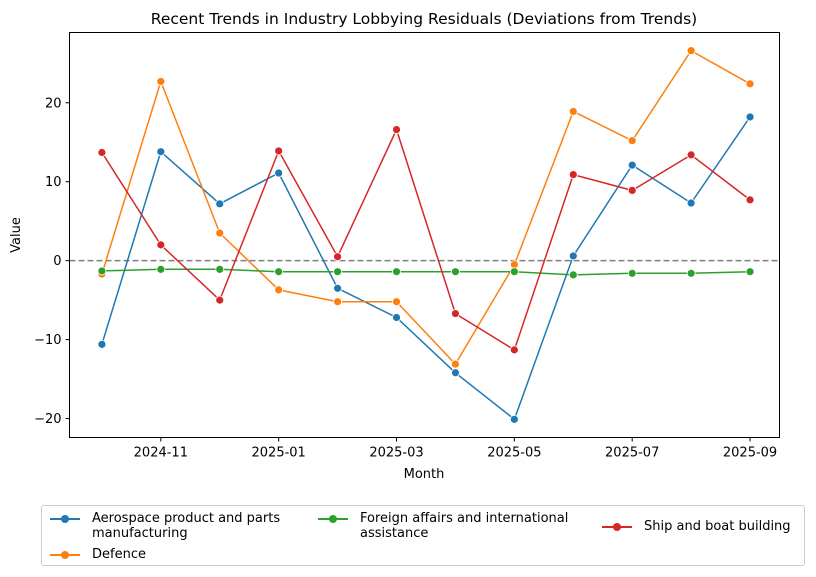 The height and width of the screenshot is (577, 816). Describe the element at coordinates (57, 261) in the screenshot. I see `y-tick-label: 0` at that location.